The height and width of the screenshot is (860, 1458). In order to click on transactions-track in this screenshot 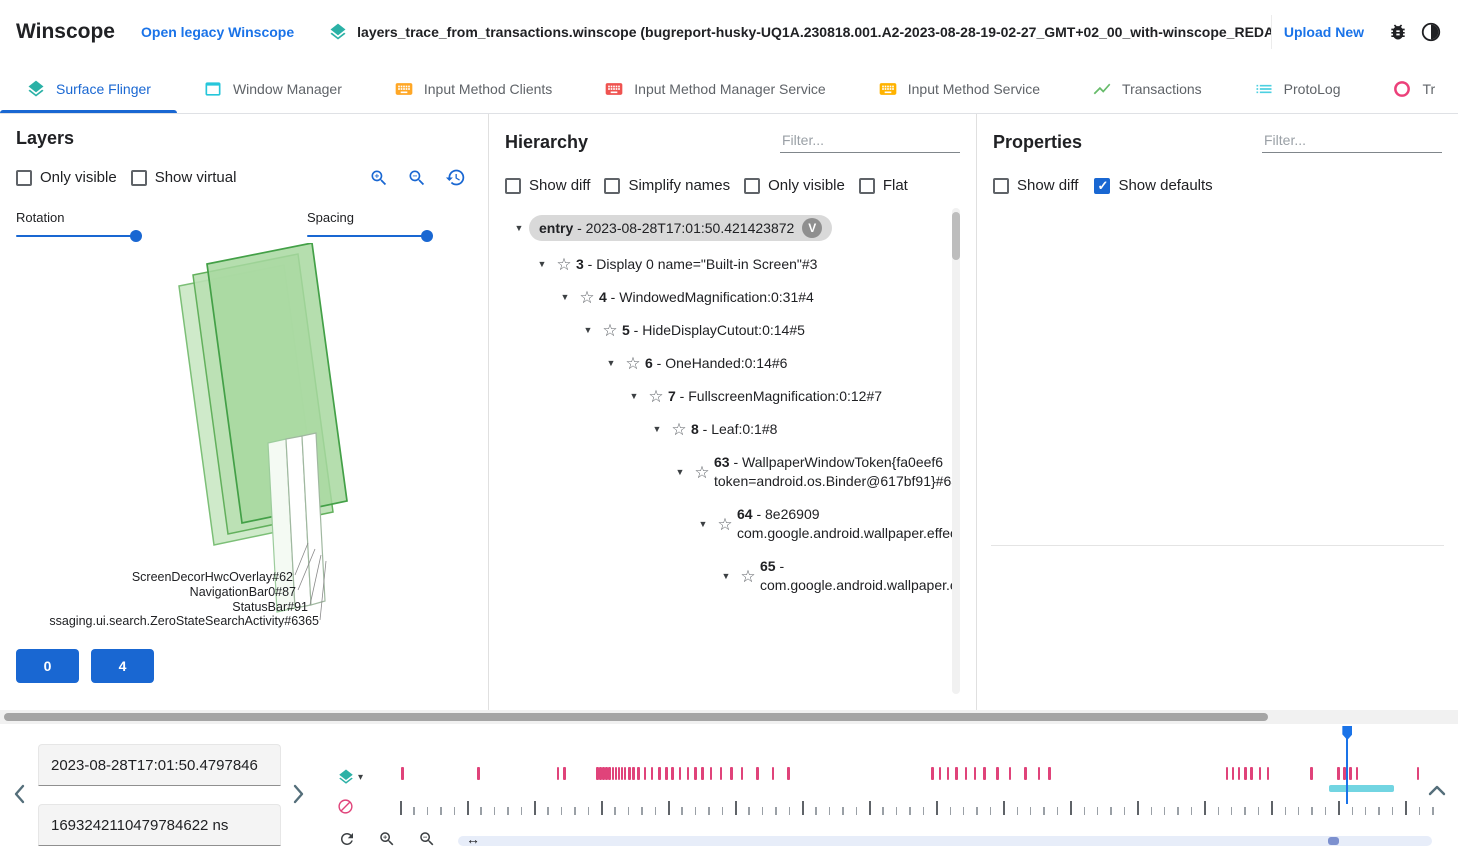, I will do `click(917, 808)`.